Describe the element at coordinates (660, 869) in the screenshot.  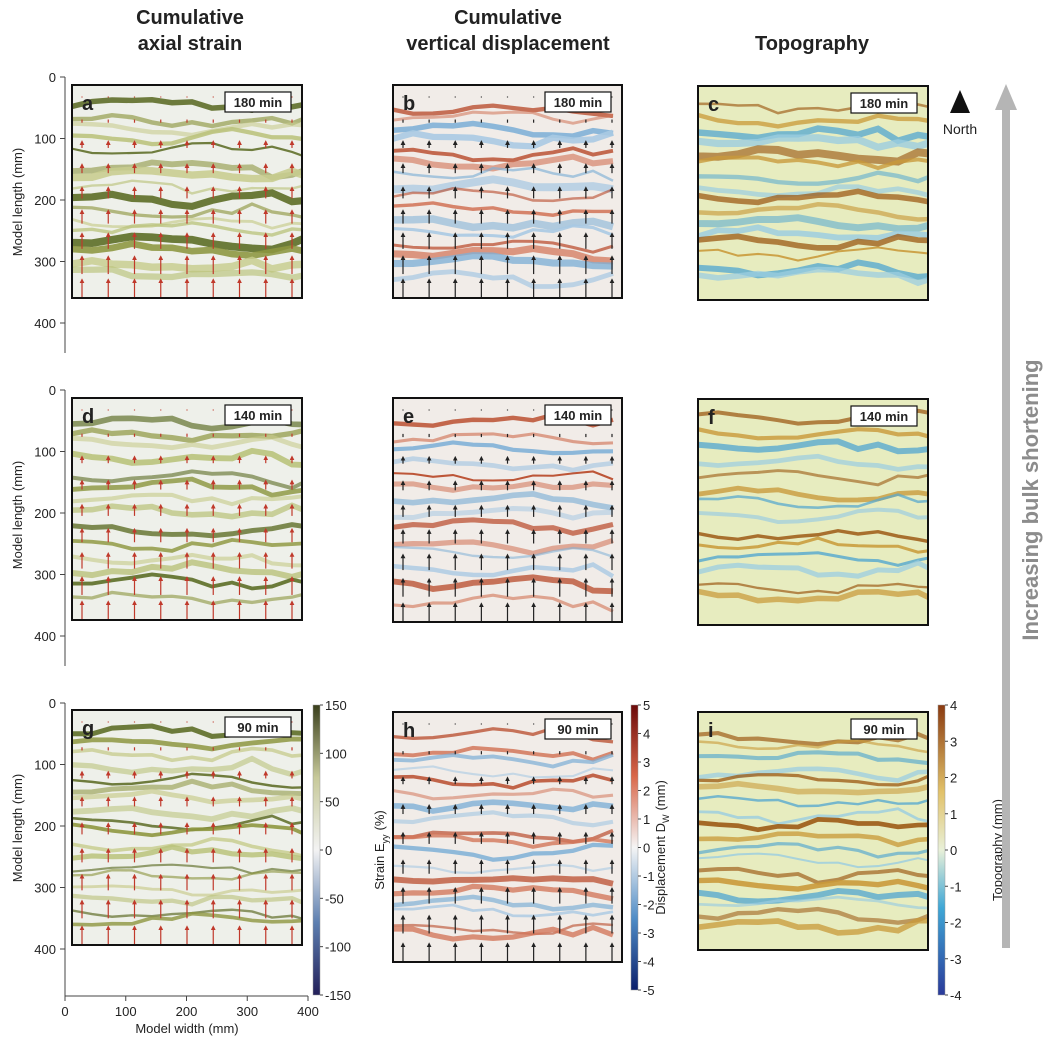
I see `colorbar-label-main: Displacement D` at that location.